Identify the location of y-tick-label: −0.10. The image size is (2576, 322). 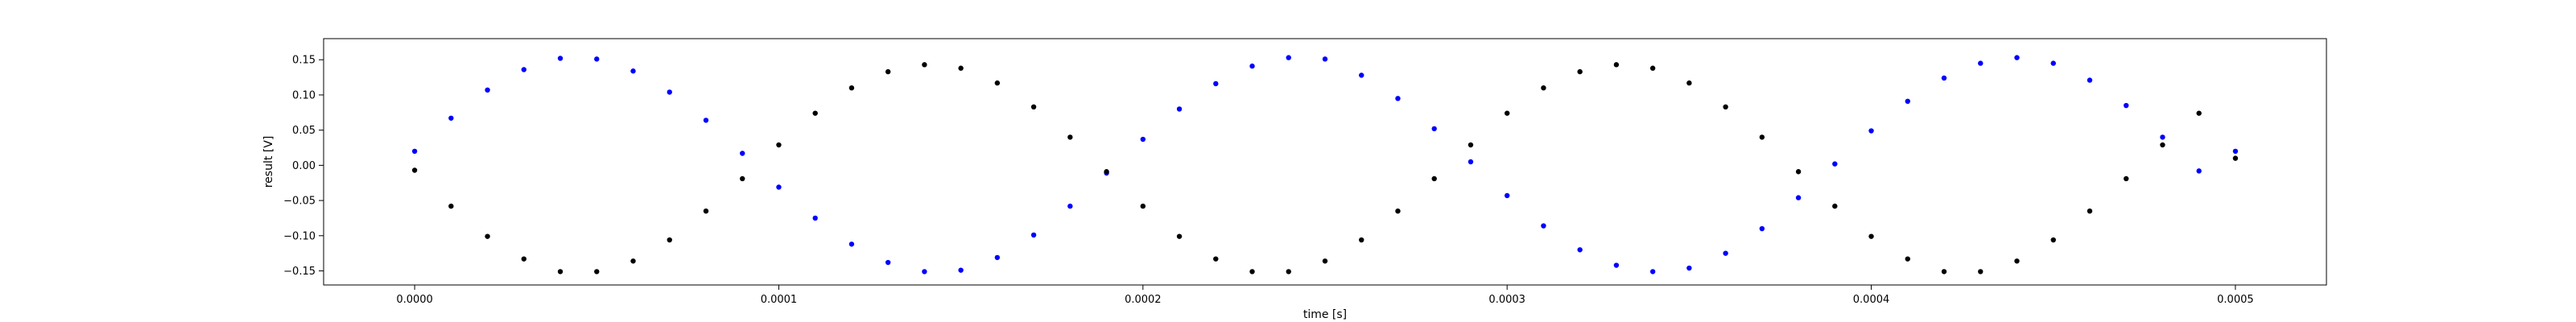
(299, 236).